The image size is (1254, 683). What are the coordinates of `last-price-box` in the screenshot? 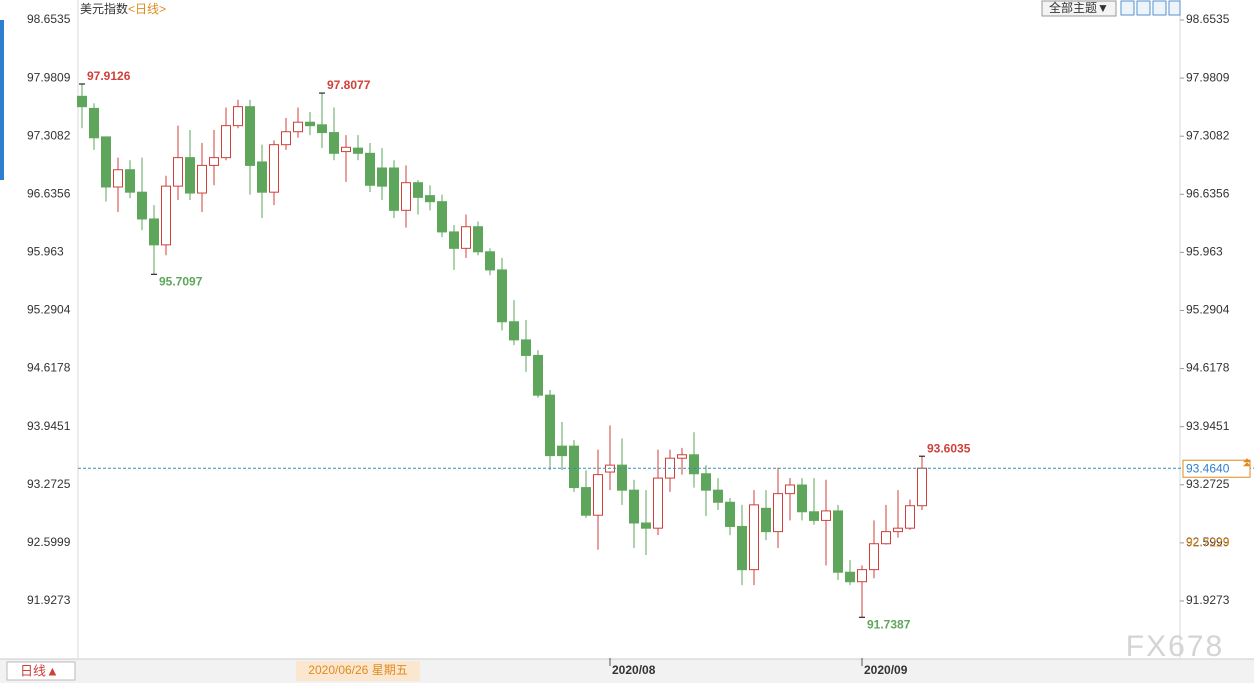 It's located at (1216, 468).